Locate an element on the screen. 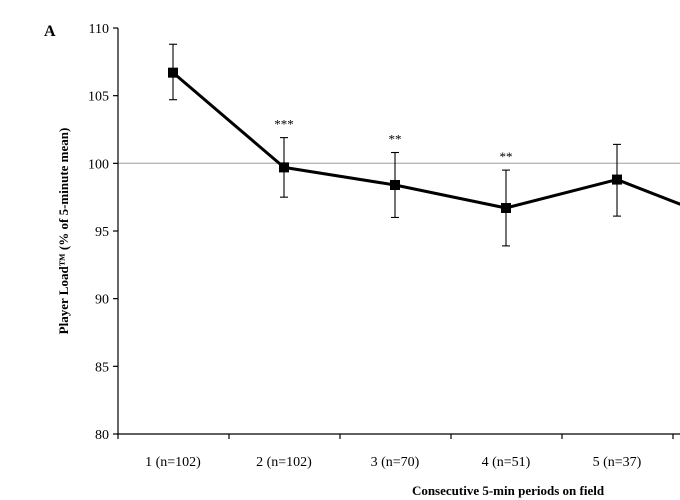 The image size is (680, 500). x-axis-title: Consecutive 5-min periods on field is located at coordinates (508, 490).